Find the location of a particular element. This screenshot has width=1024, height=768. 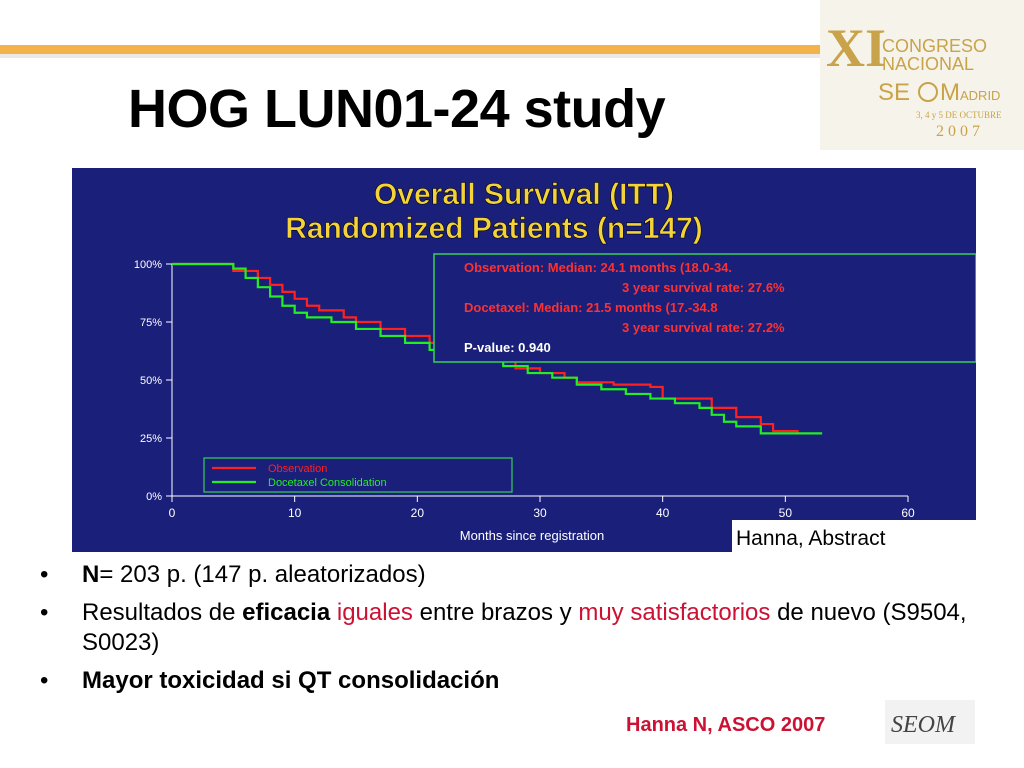

seom-logo: SEOM is located at coordinates (930, 722).